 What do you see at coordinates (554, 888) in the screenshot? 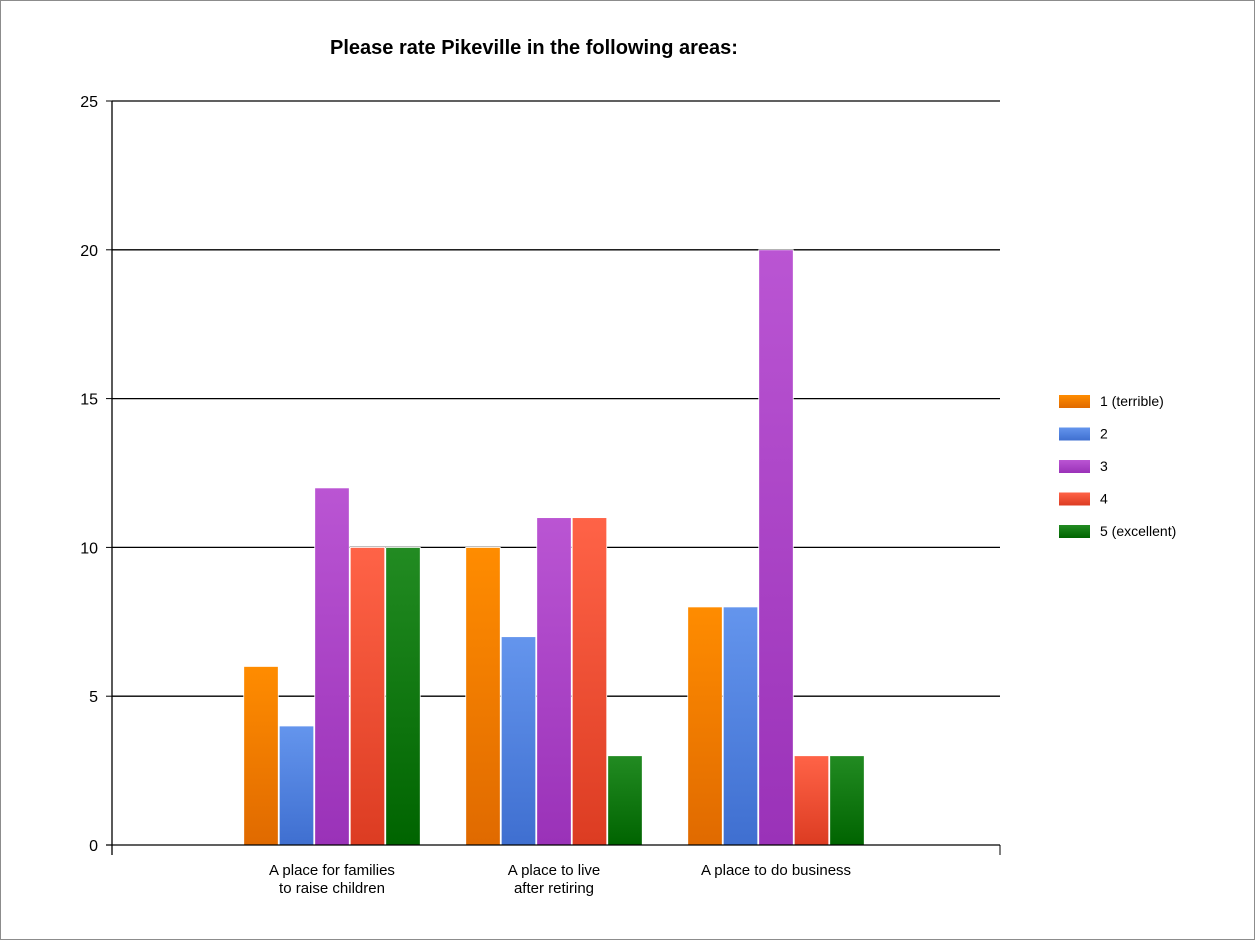
I see `x-category-label-line: after retiring` at bounding box center [554, 888].